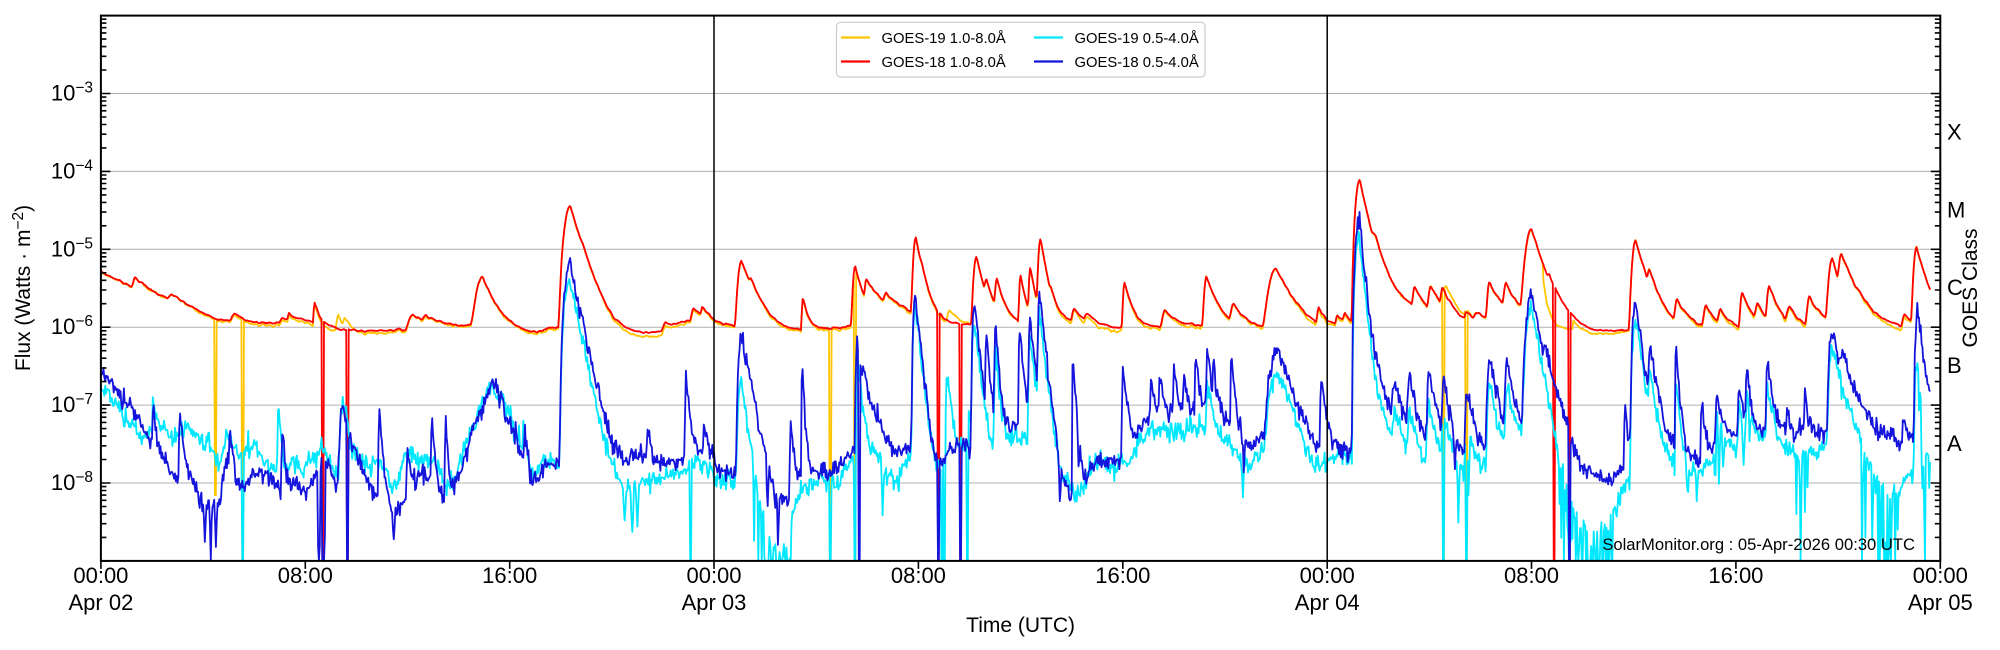 The width and height of the screenshot is (2000, 650). Describe the element at coordinates (72, 248) in the screenshot. I see `svg-text: 10⁻⁵` at that location.